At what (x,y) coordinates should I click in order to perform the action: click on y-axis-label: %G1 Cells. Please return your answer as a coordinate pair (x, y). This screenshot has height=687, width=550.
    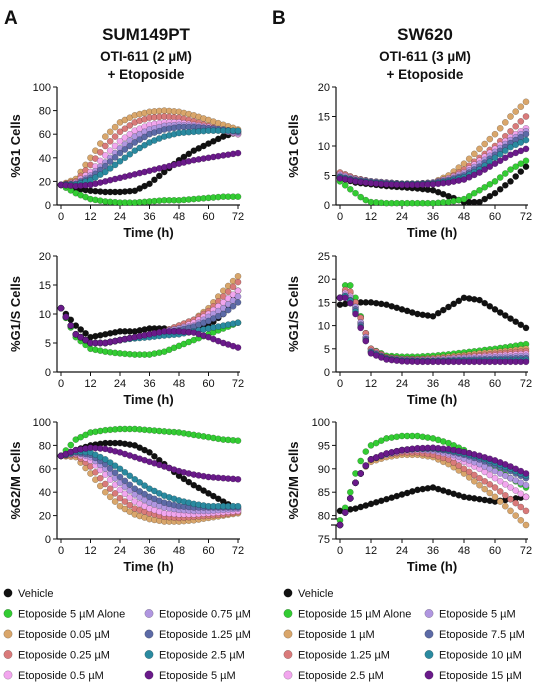
    Looking at the image, I should click on (15, 146).